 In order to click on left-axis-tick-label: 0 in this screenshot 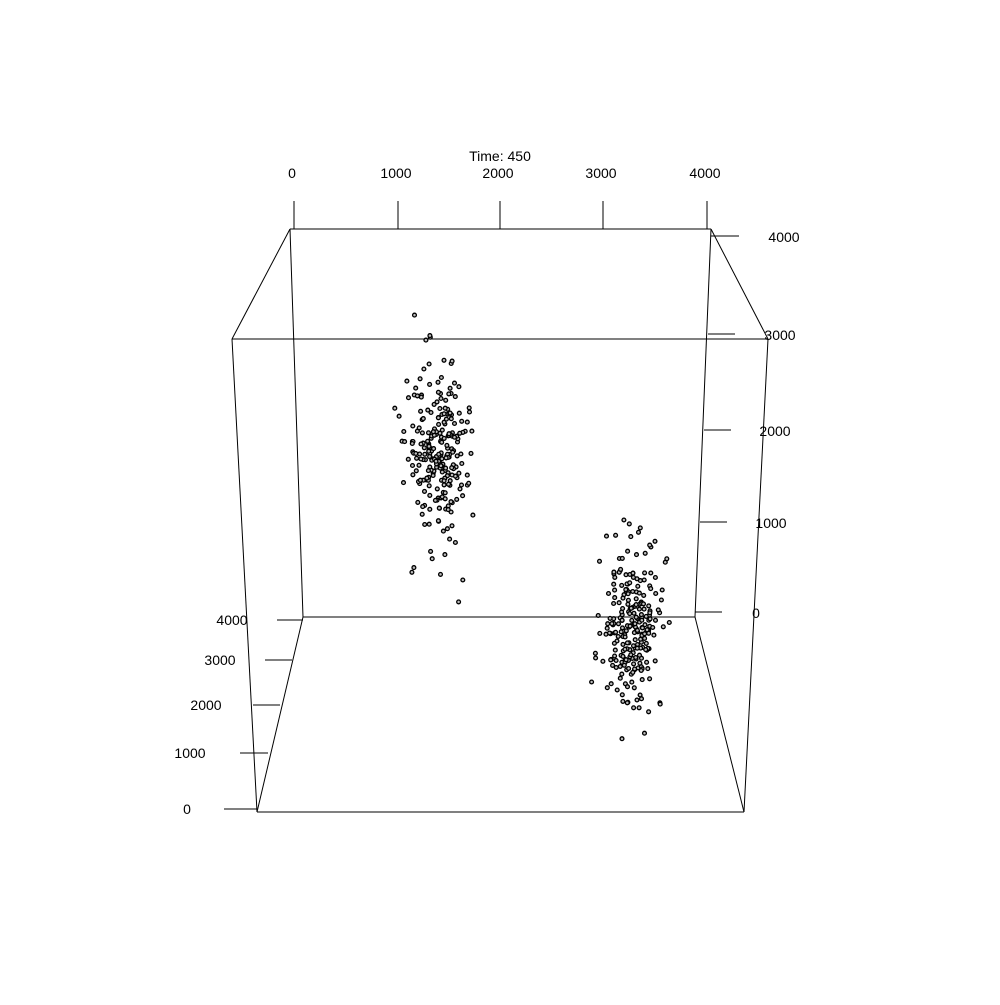, I will do `click(187, 809)`.